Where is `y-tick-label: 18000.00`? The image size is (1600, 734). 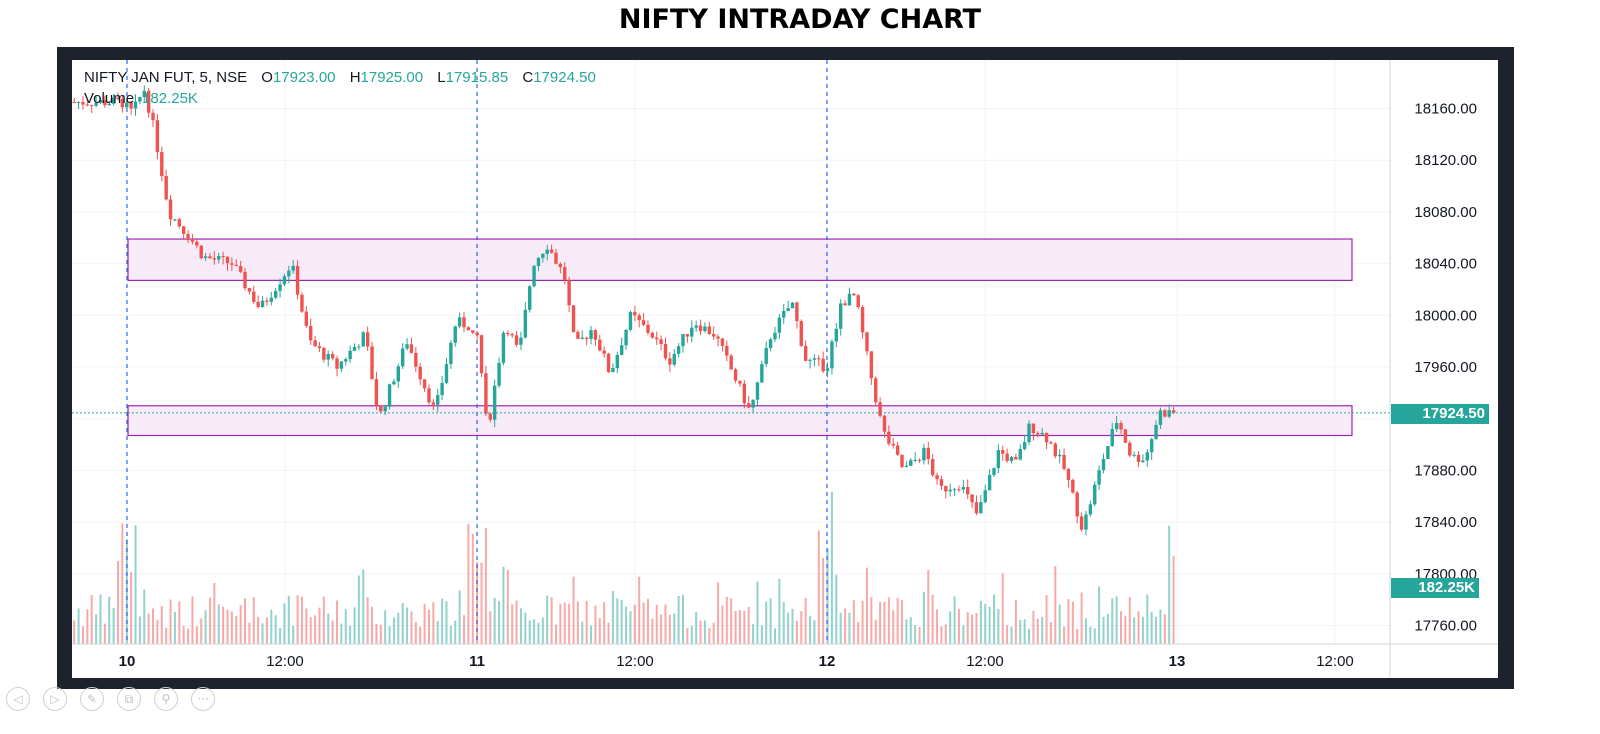 y-tick-label: 18000.00 is located at coordinates (1445, 315).